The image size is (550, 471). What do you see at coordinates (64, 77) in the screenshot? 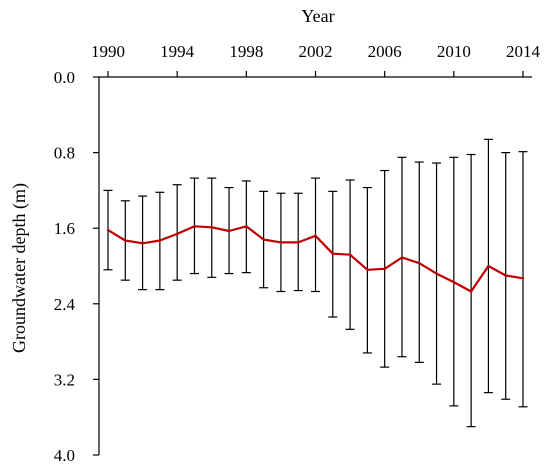
I see `y-tick-label: 0.0` at bounding box center [64, 77].